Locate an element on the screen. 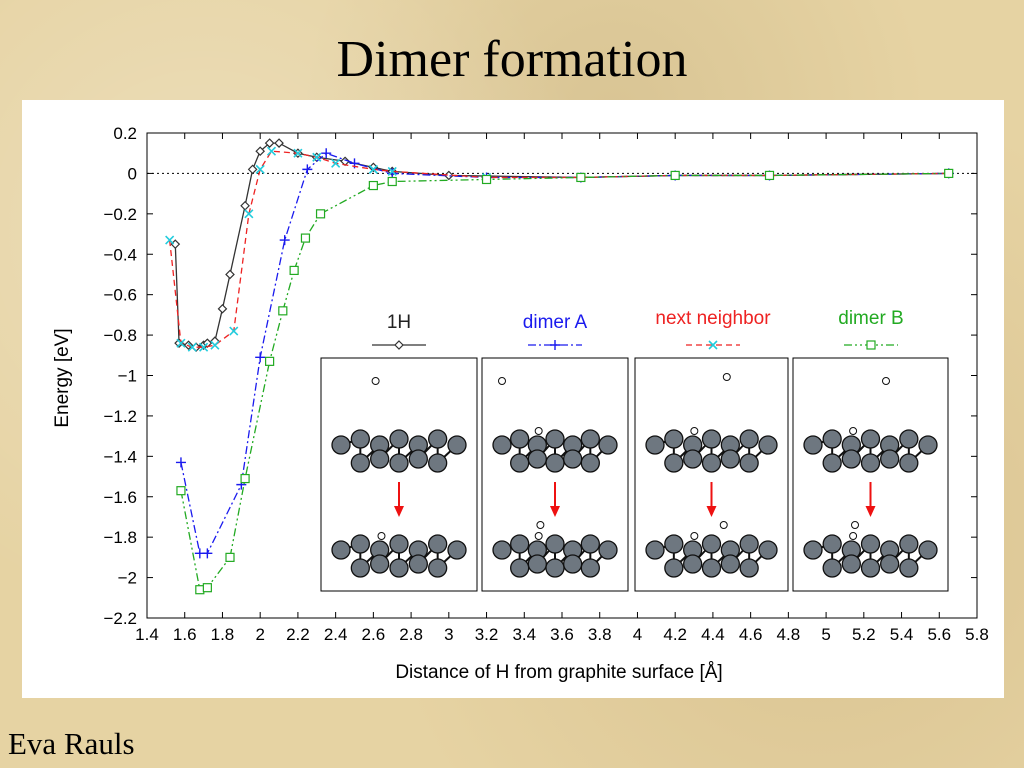 The width and height of the screenshot is (1024, 768). y-tick-label: −1 is located at coordinates (127, 376).